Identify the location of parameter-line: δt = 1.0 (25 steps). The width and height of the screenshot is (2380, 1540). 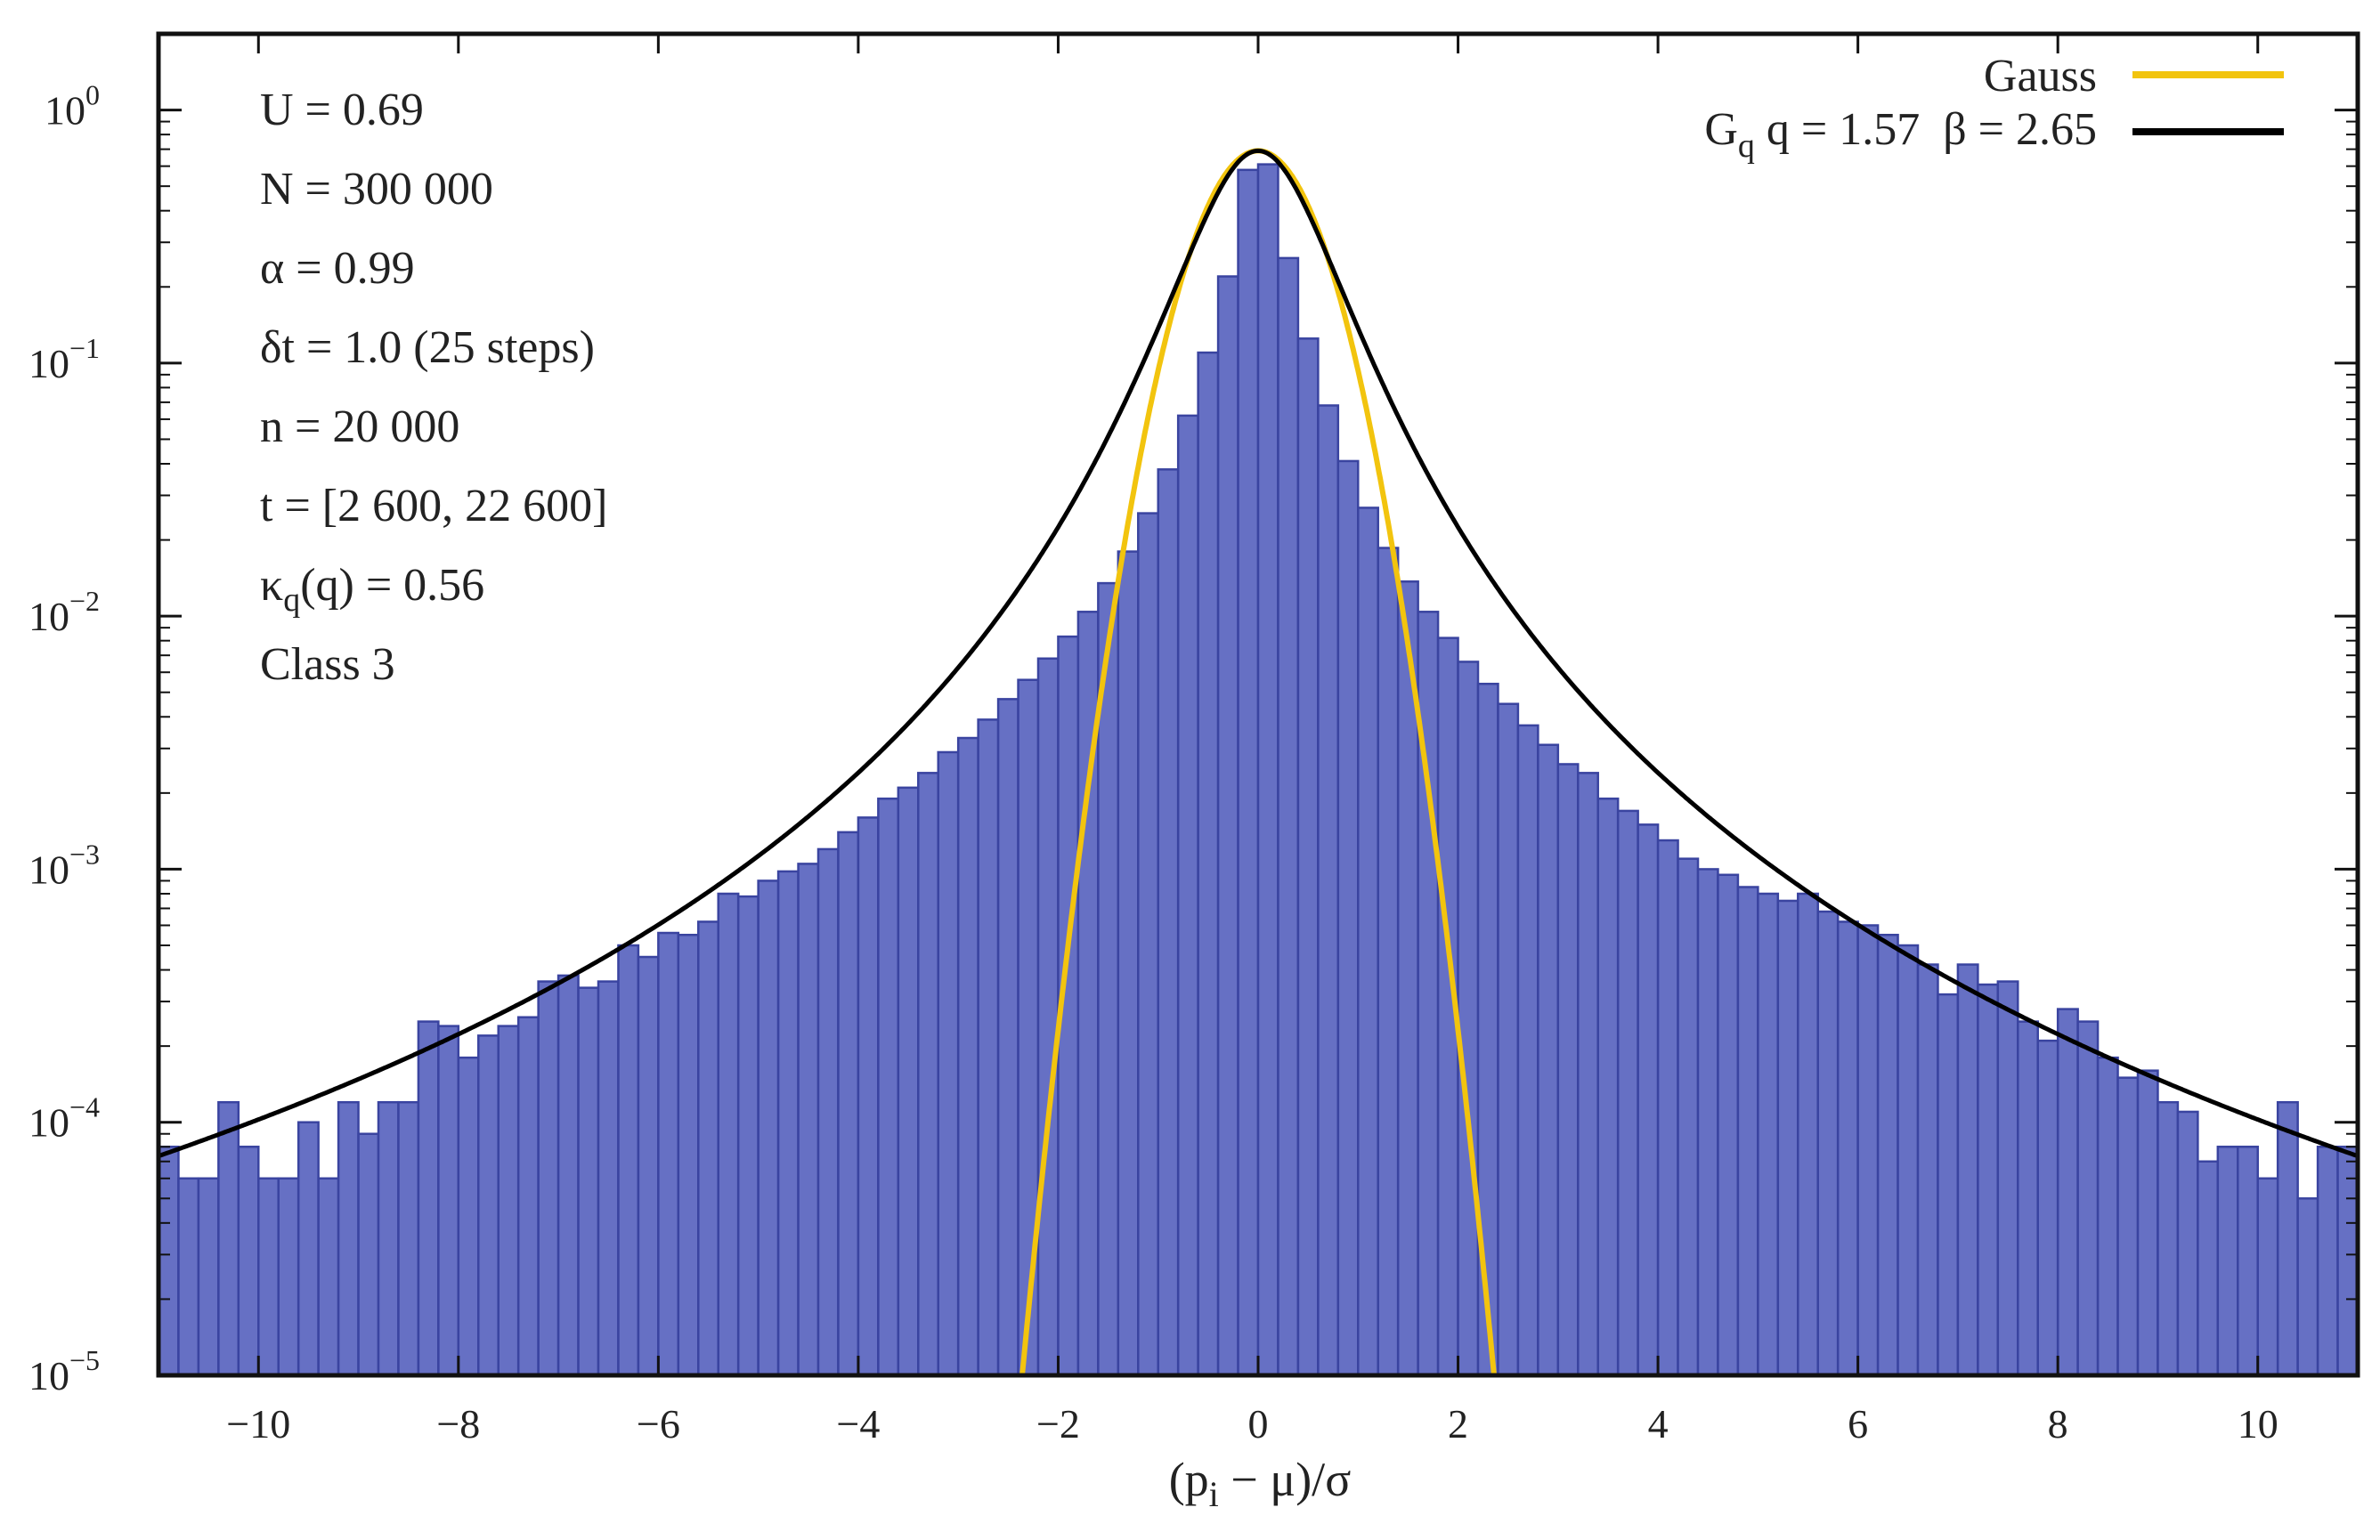
(428, 347).